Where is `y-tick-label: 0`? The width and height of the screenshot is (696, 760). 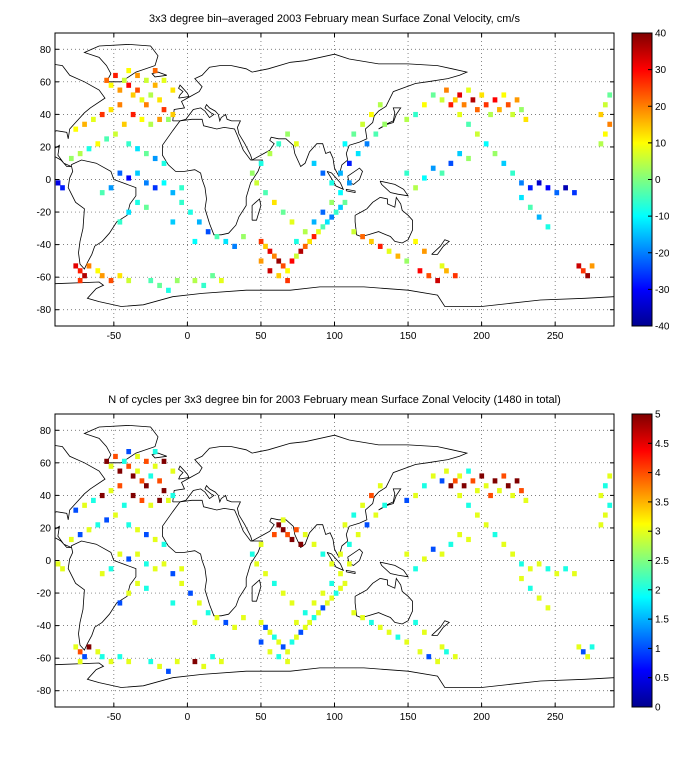 y-tick-label: 0 is located at coordinates (48, 561).